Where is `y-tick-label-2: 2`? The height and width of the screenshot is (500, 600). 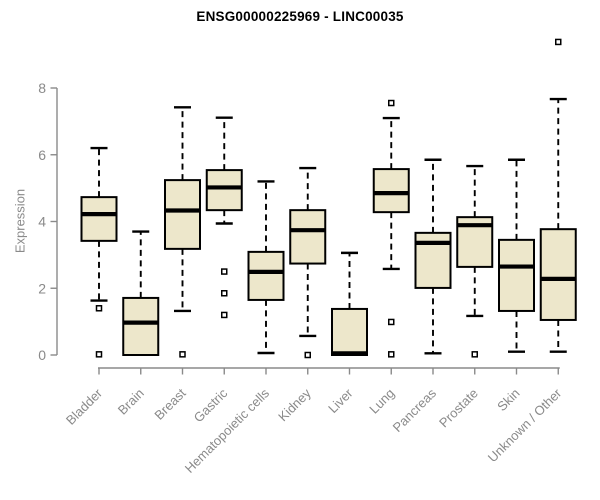
y-tick-label-2: 2 is located at coordinates (42, 288).